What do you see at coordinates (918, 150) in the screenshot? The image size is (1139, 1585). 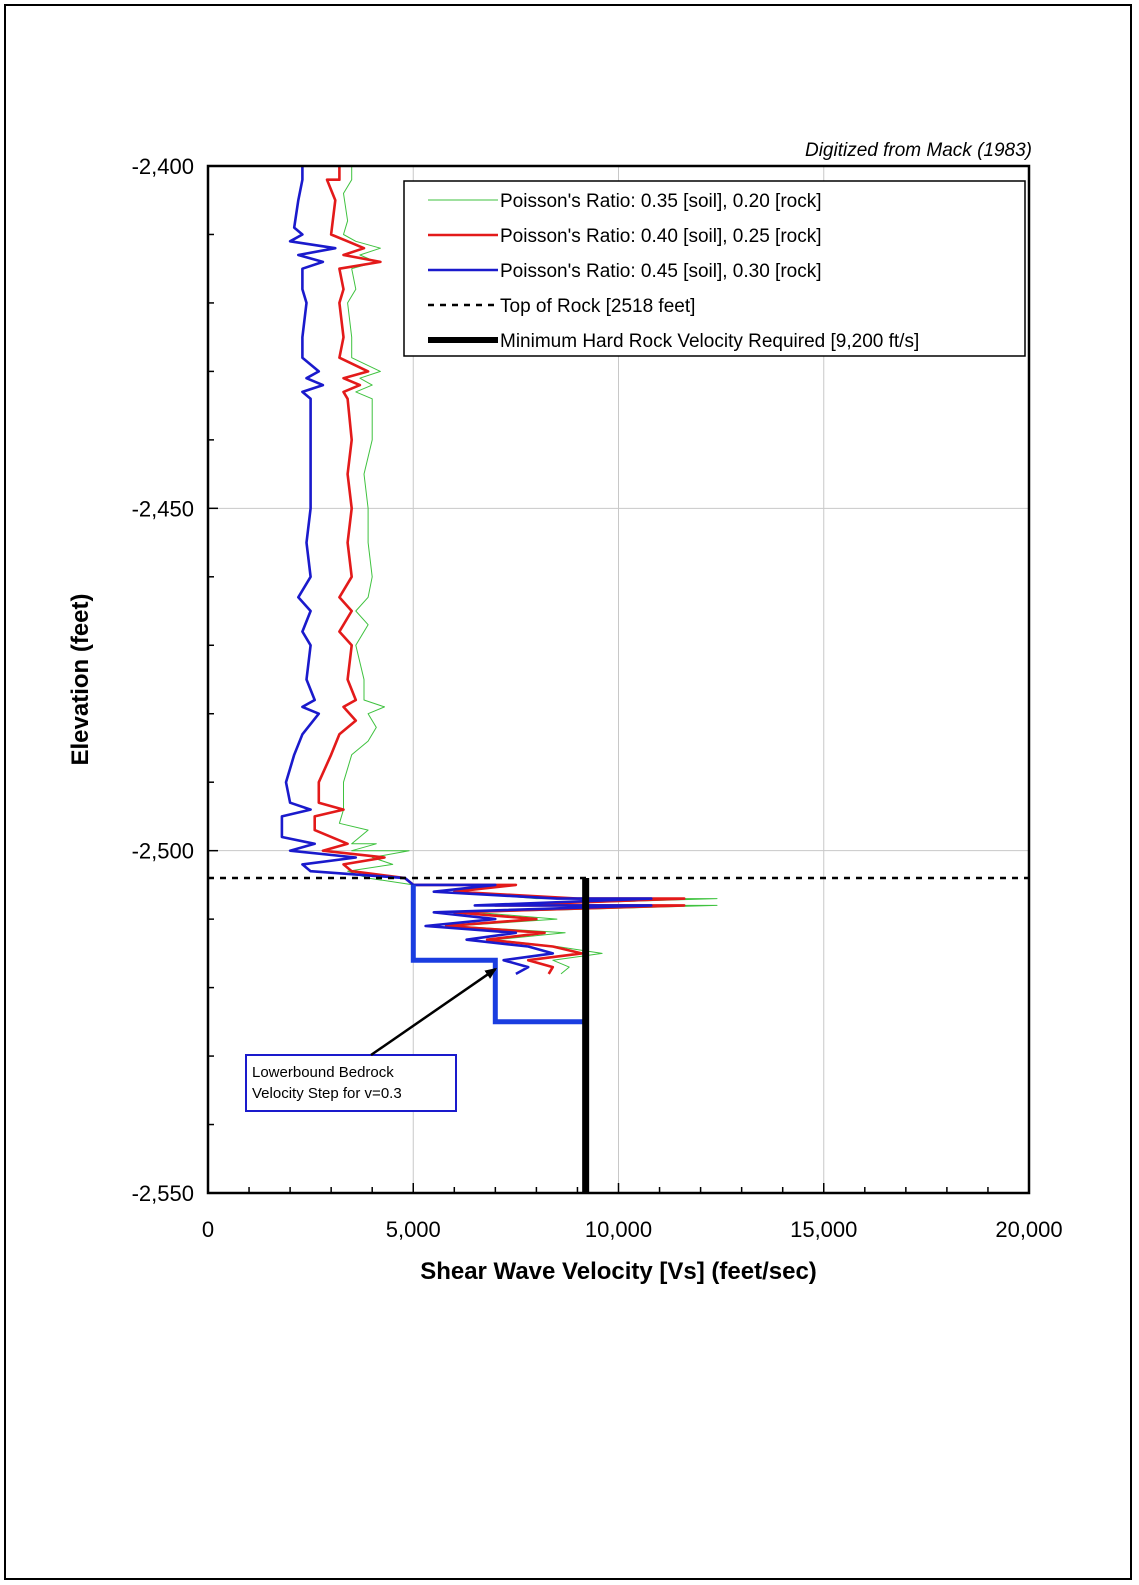 I see `source-note: Digitized from Mack (1983)` at bounding box center [918, 150].